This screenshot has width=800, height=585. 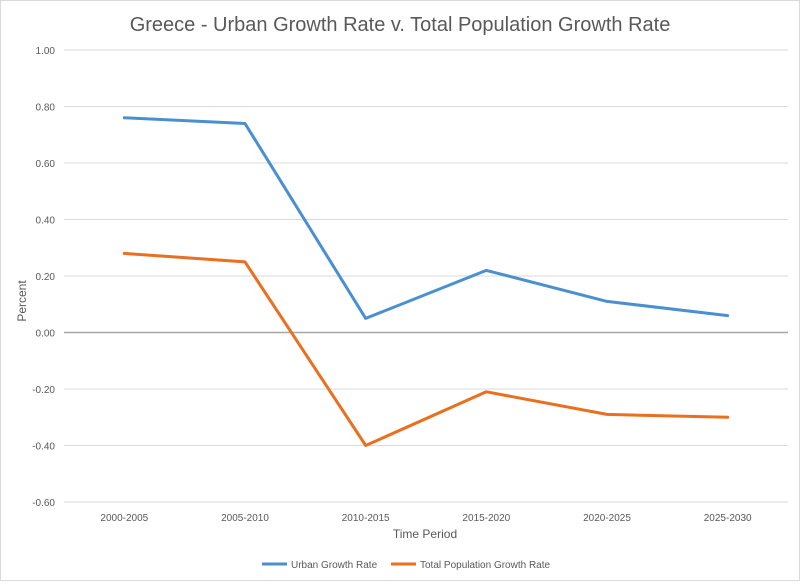 What do you see at coordinates (124, 518) in the screenshot?
I see `x-tick-label: 2000-2005` at bounding box center [124, 518].